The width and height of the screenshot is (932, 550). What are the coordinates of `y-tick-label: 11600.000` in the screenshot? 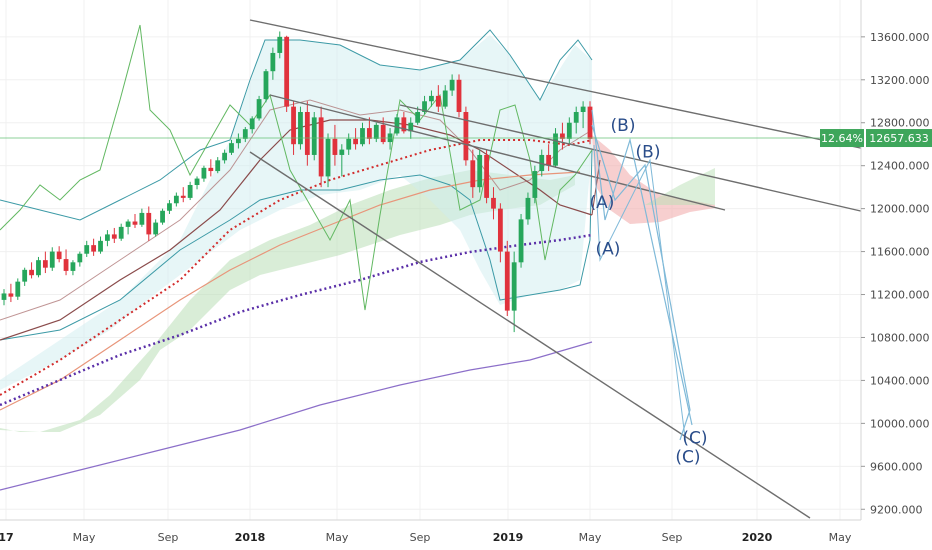 It's located at (900, 252).